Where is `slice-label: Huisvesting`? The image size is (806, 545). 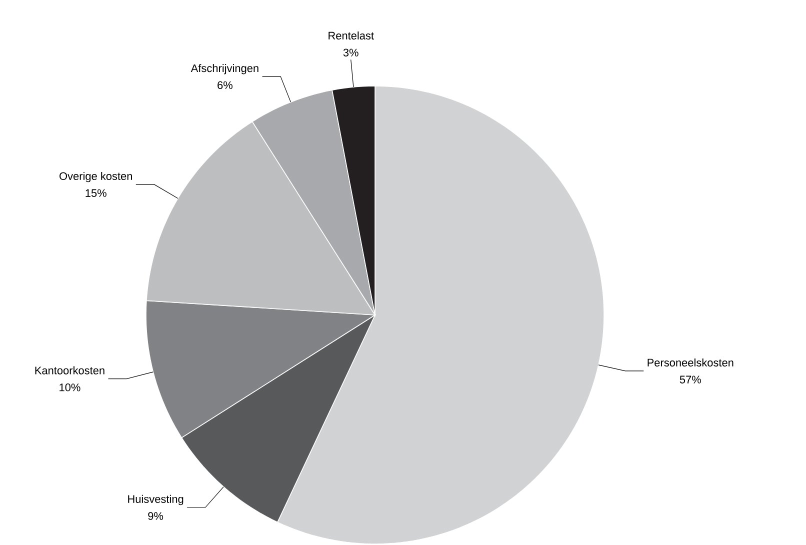 slice-label: Huisvesting is located at coordinates (156, 500).